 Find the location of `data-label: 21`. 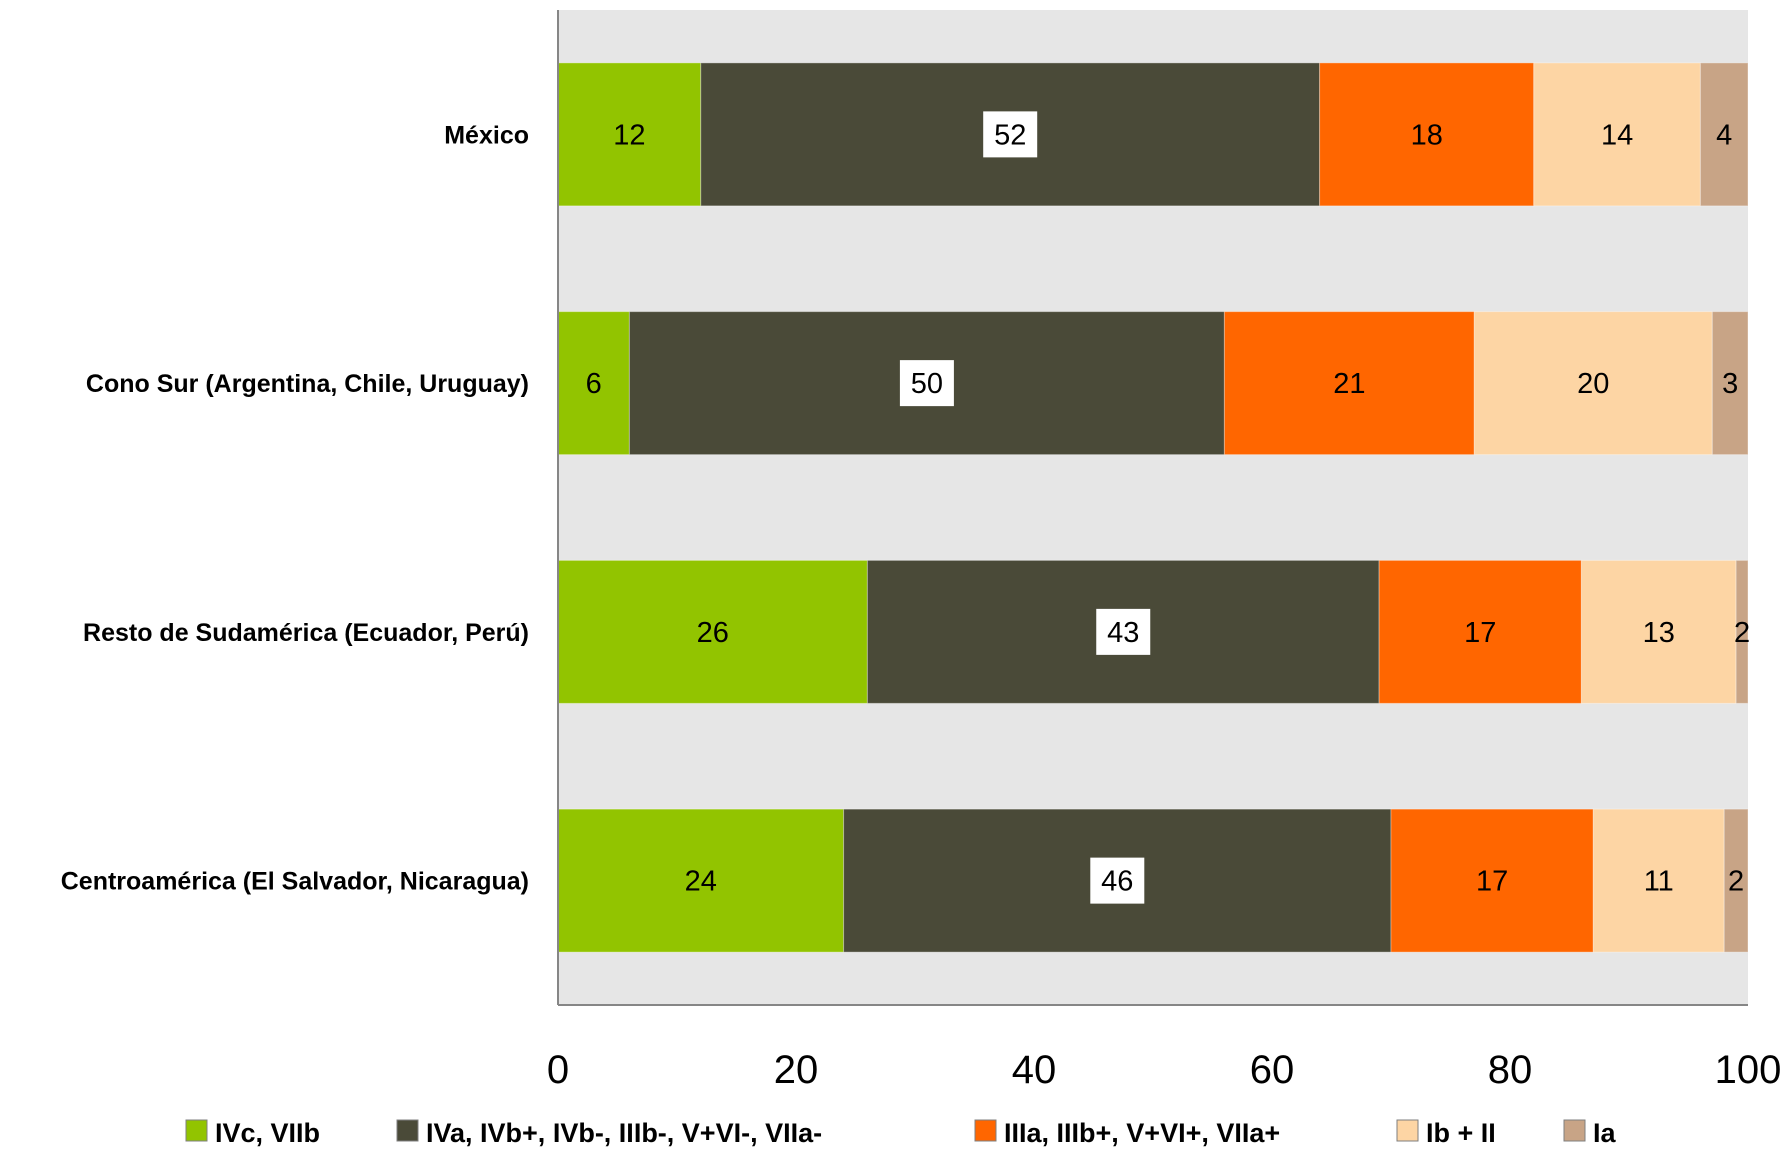

data-label: 21 is located at coordinates (1349, 384).